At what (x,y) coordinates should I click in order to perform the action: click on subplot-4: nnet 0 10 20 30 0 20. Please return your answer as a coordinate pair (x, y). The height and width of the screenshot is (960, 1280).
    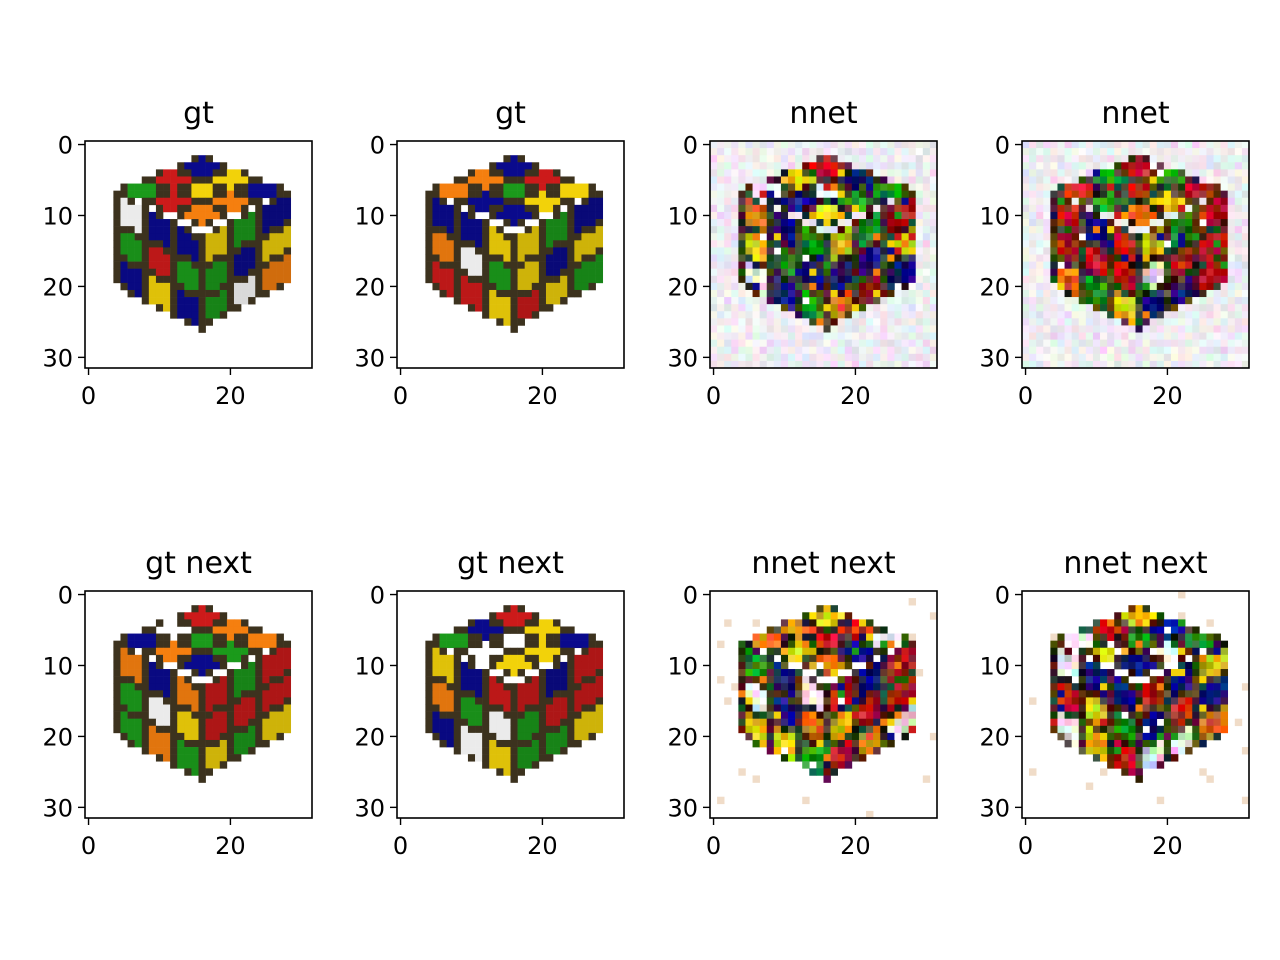
    Looking at the image, I should click on (1114, 253).